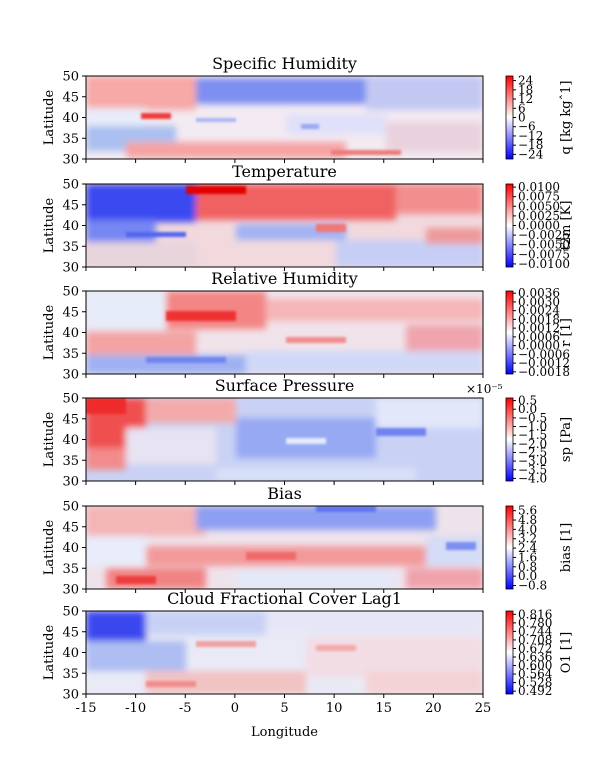  What do you see at coordinates (539, 337) in the screenshot?
I see `colorbar-tick-label: 0.0006` at bounding box center [539, 337].